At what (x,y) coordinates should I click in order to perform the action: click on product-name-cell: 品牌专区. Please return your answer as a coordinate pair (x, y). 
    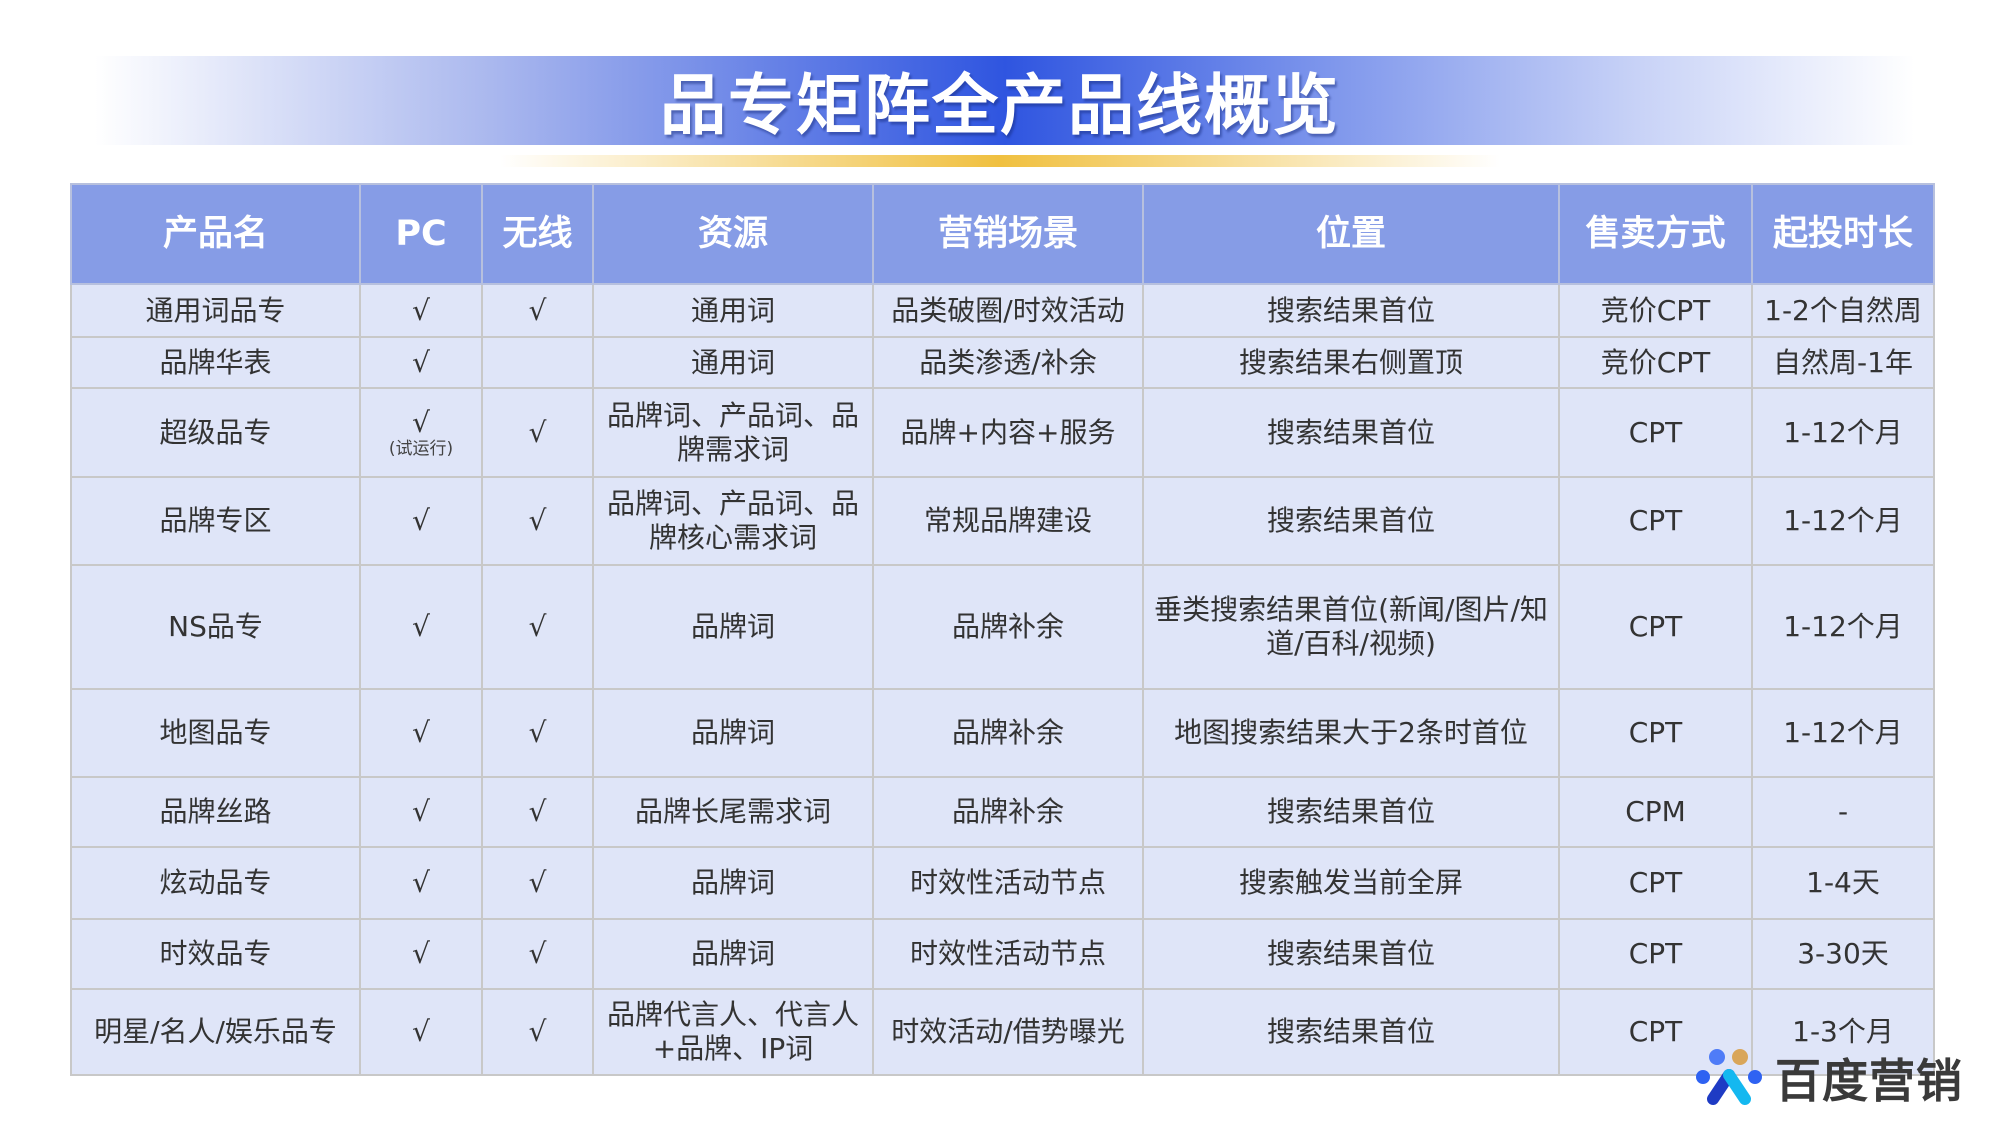
    Looking at the image, I should click on (215, 521).